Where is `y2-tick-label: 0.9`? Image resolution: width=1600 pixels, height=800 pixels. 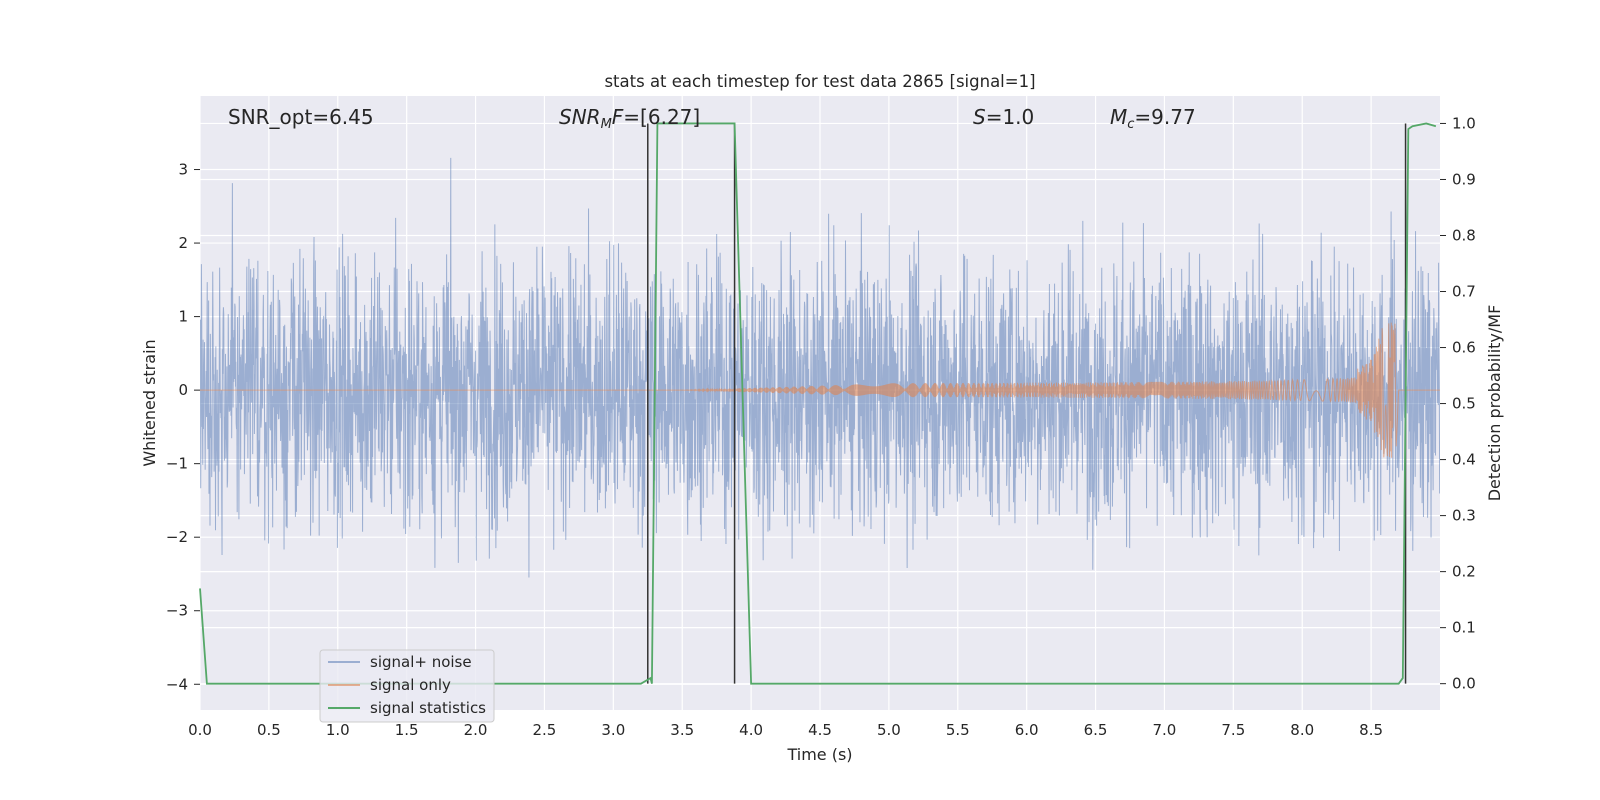
y2-tick-label: 0.9 is located at coordinates (1464, 179).